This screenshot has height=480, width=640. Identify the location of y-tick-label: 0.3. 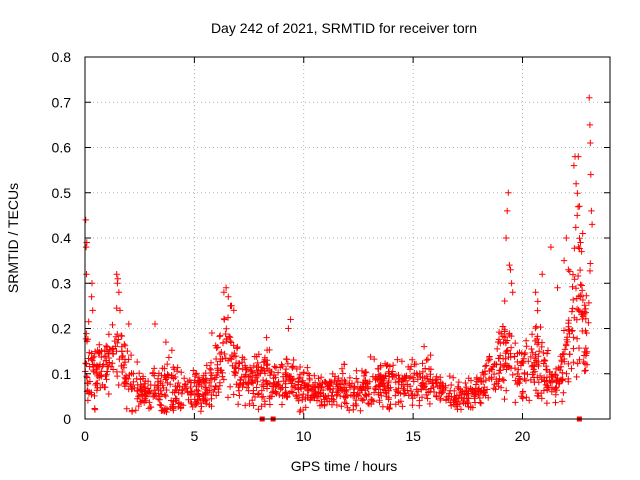
(62, 283).